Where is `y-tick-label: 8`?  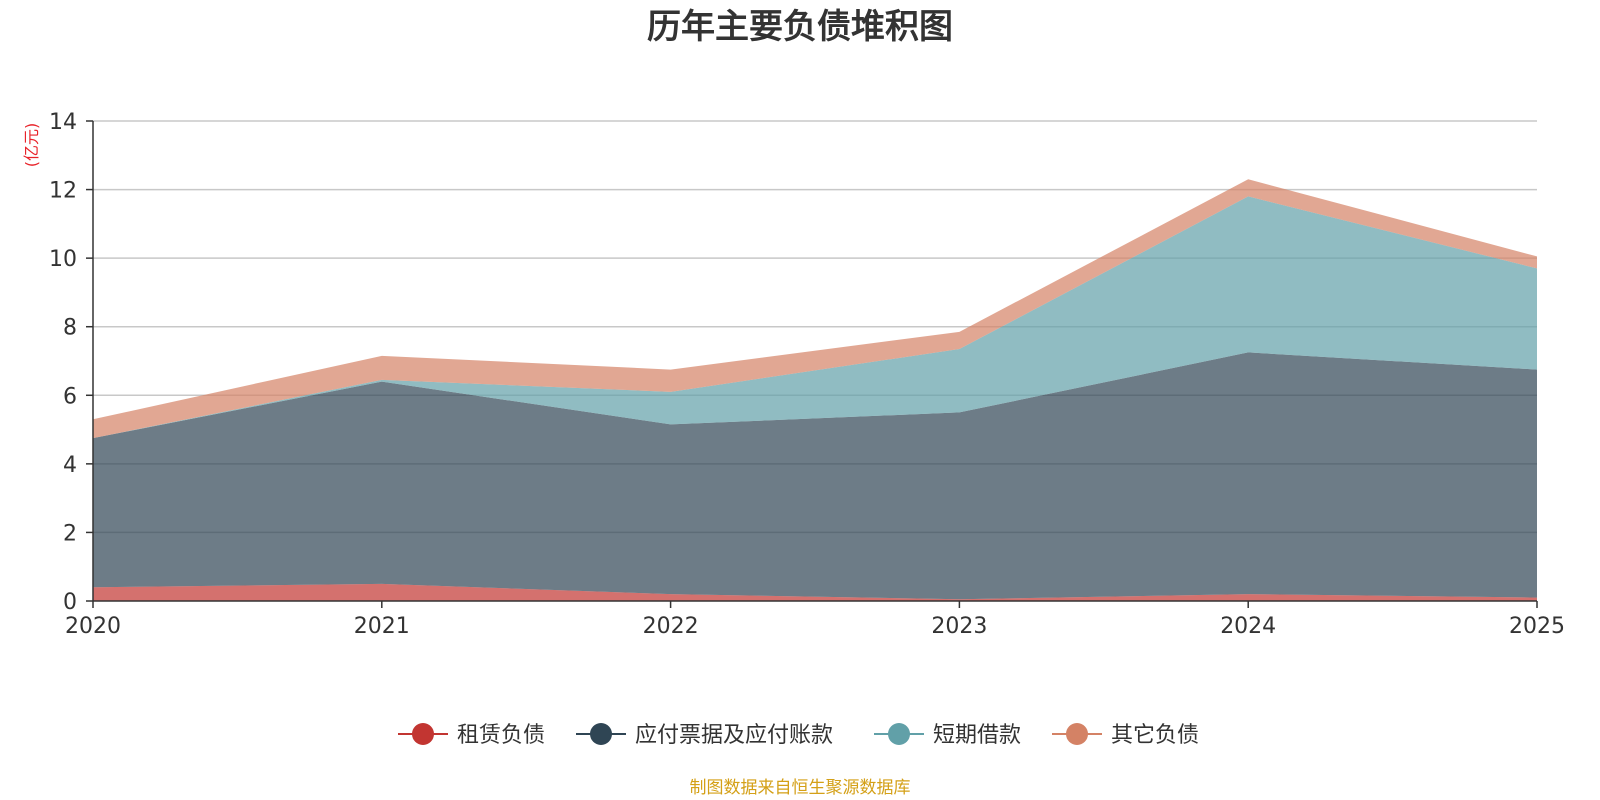 y-tick-label: 8 is located at coordinates (70, 328).